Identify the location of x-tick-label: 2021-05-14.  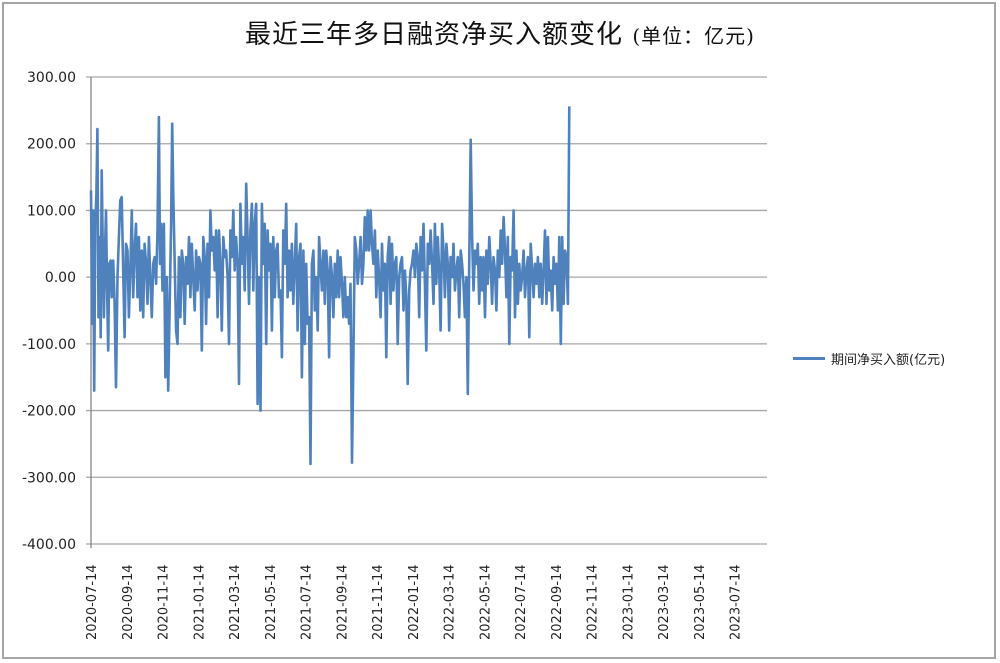
(271, 602).